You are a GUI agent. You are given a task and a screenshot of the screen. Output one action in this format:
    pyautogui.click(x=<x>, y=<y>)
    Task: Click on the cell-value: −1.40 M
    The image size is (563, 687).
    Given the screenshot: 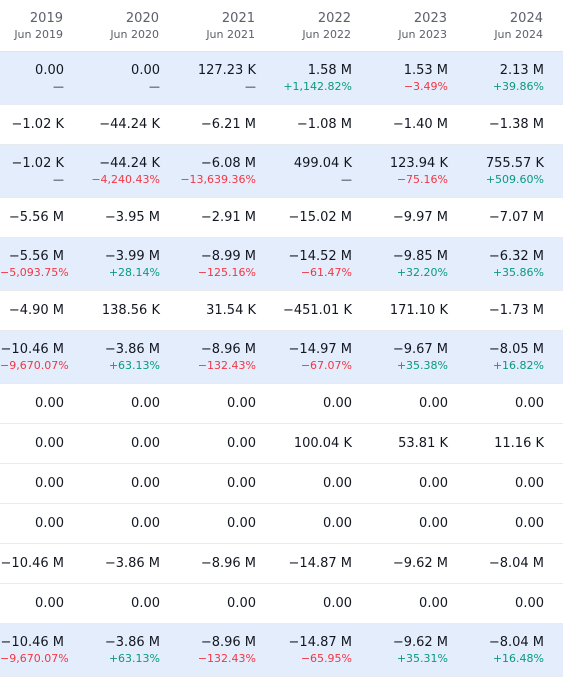 What is the action you would take?
    pyautogui.click(x=409, y=125)
    